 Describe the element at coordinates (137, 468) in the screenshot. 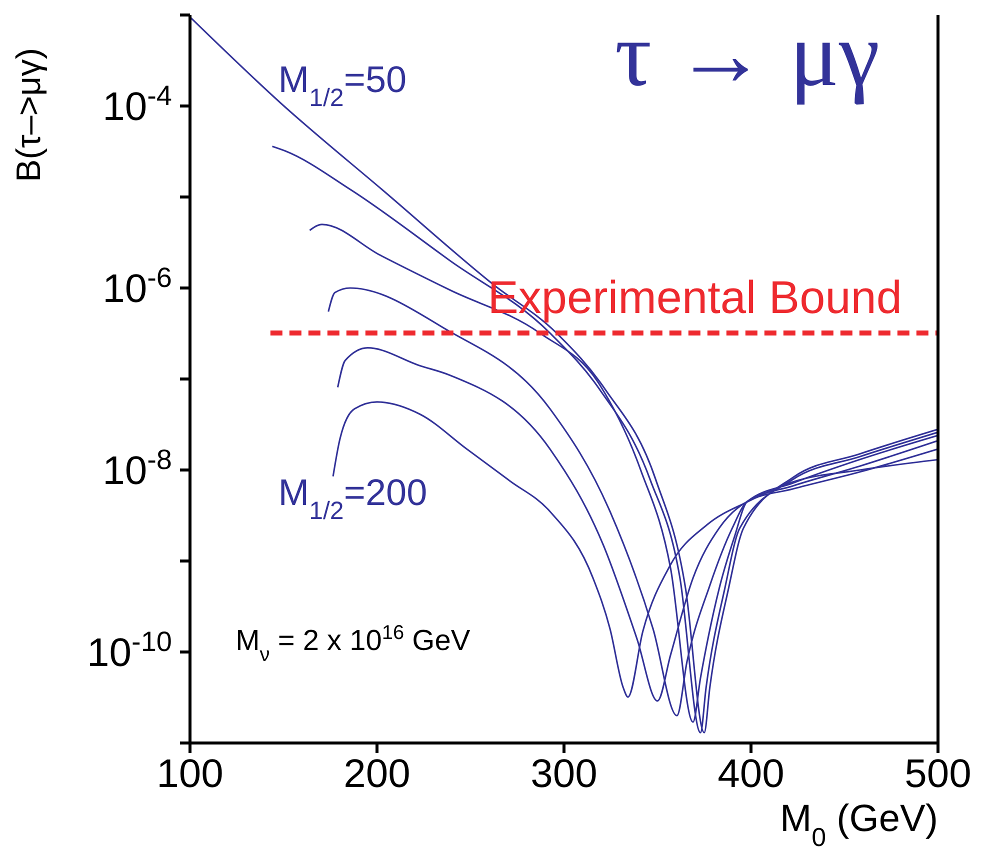

I see `y-tick-label: 10$^{-8}$` at that location.